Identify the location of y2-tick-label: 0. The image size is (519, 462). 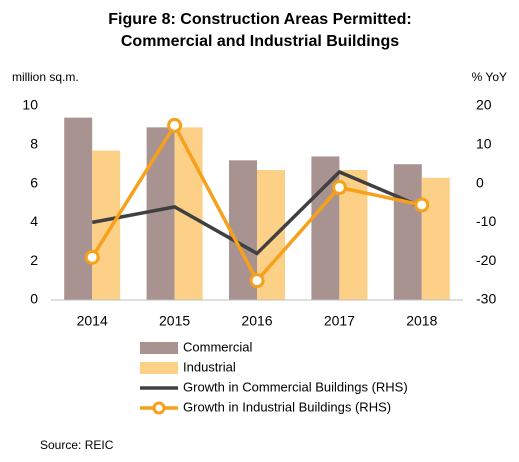
(480, 182).